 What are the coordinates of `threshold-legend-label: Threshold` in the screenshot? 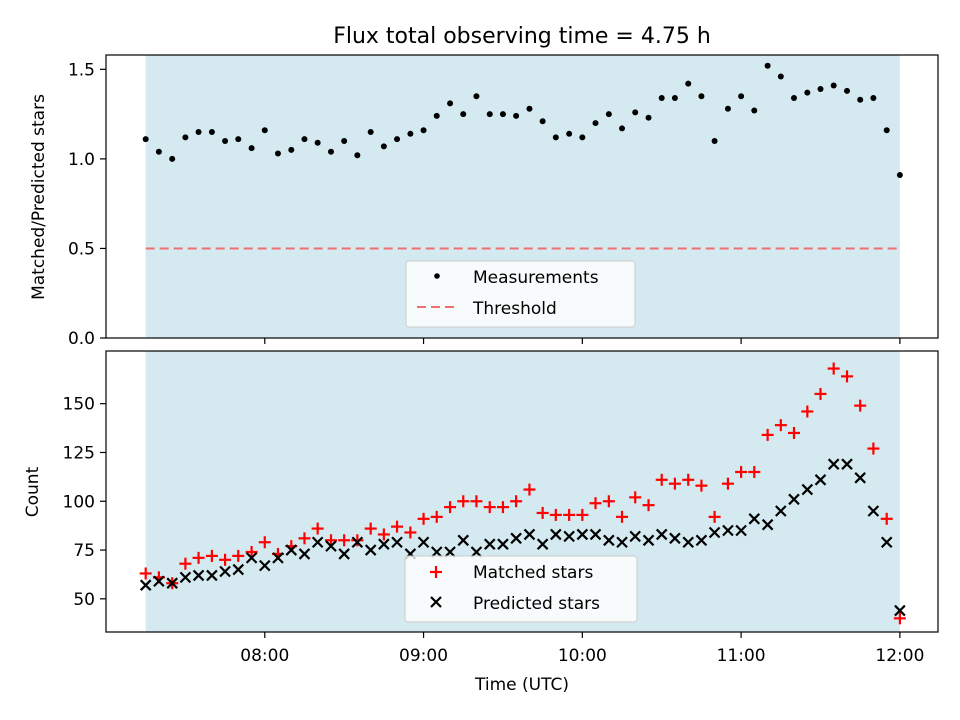 It's located at (514, 309).